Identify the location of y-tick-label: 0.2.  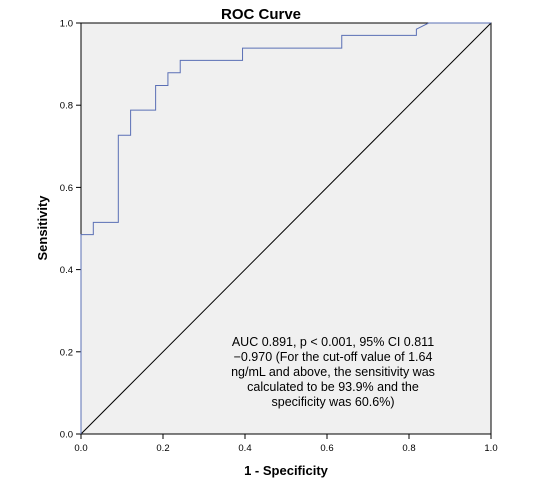
(66, 352).